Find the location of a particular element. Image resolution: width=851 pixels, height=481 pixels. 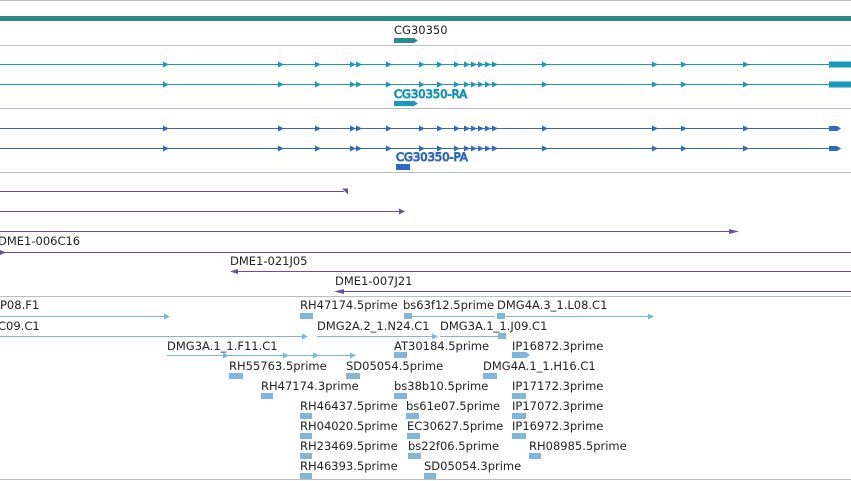

est-line-4-arrow is located at coordinates (651, 316).